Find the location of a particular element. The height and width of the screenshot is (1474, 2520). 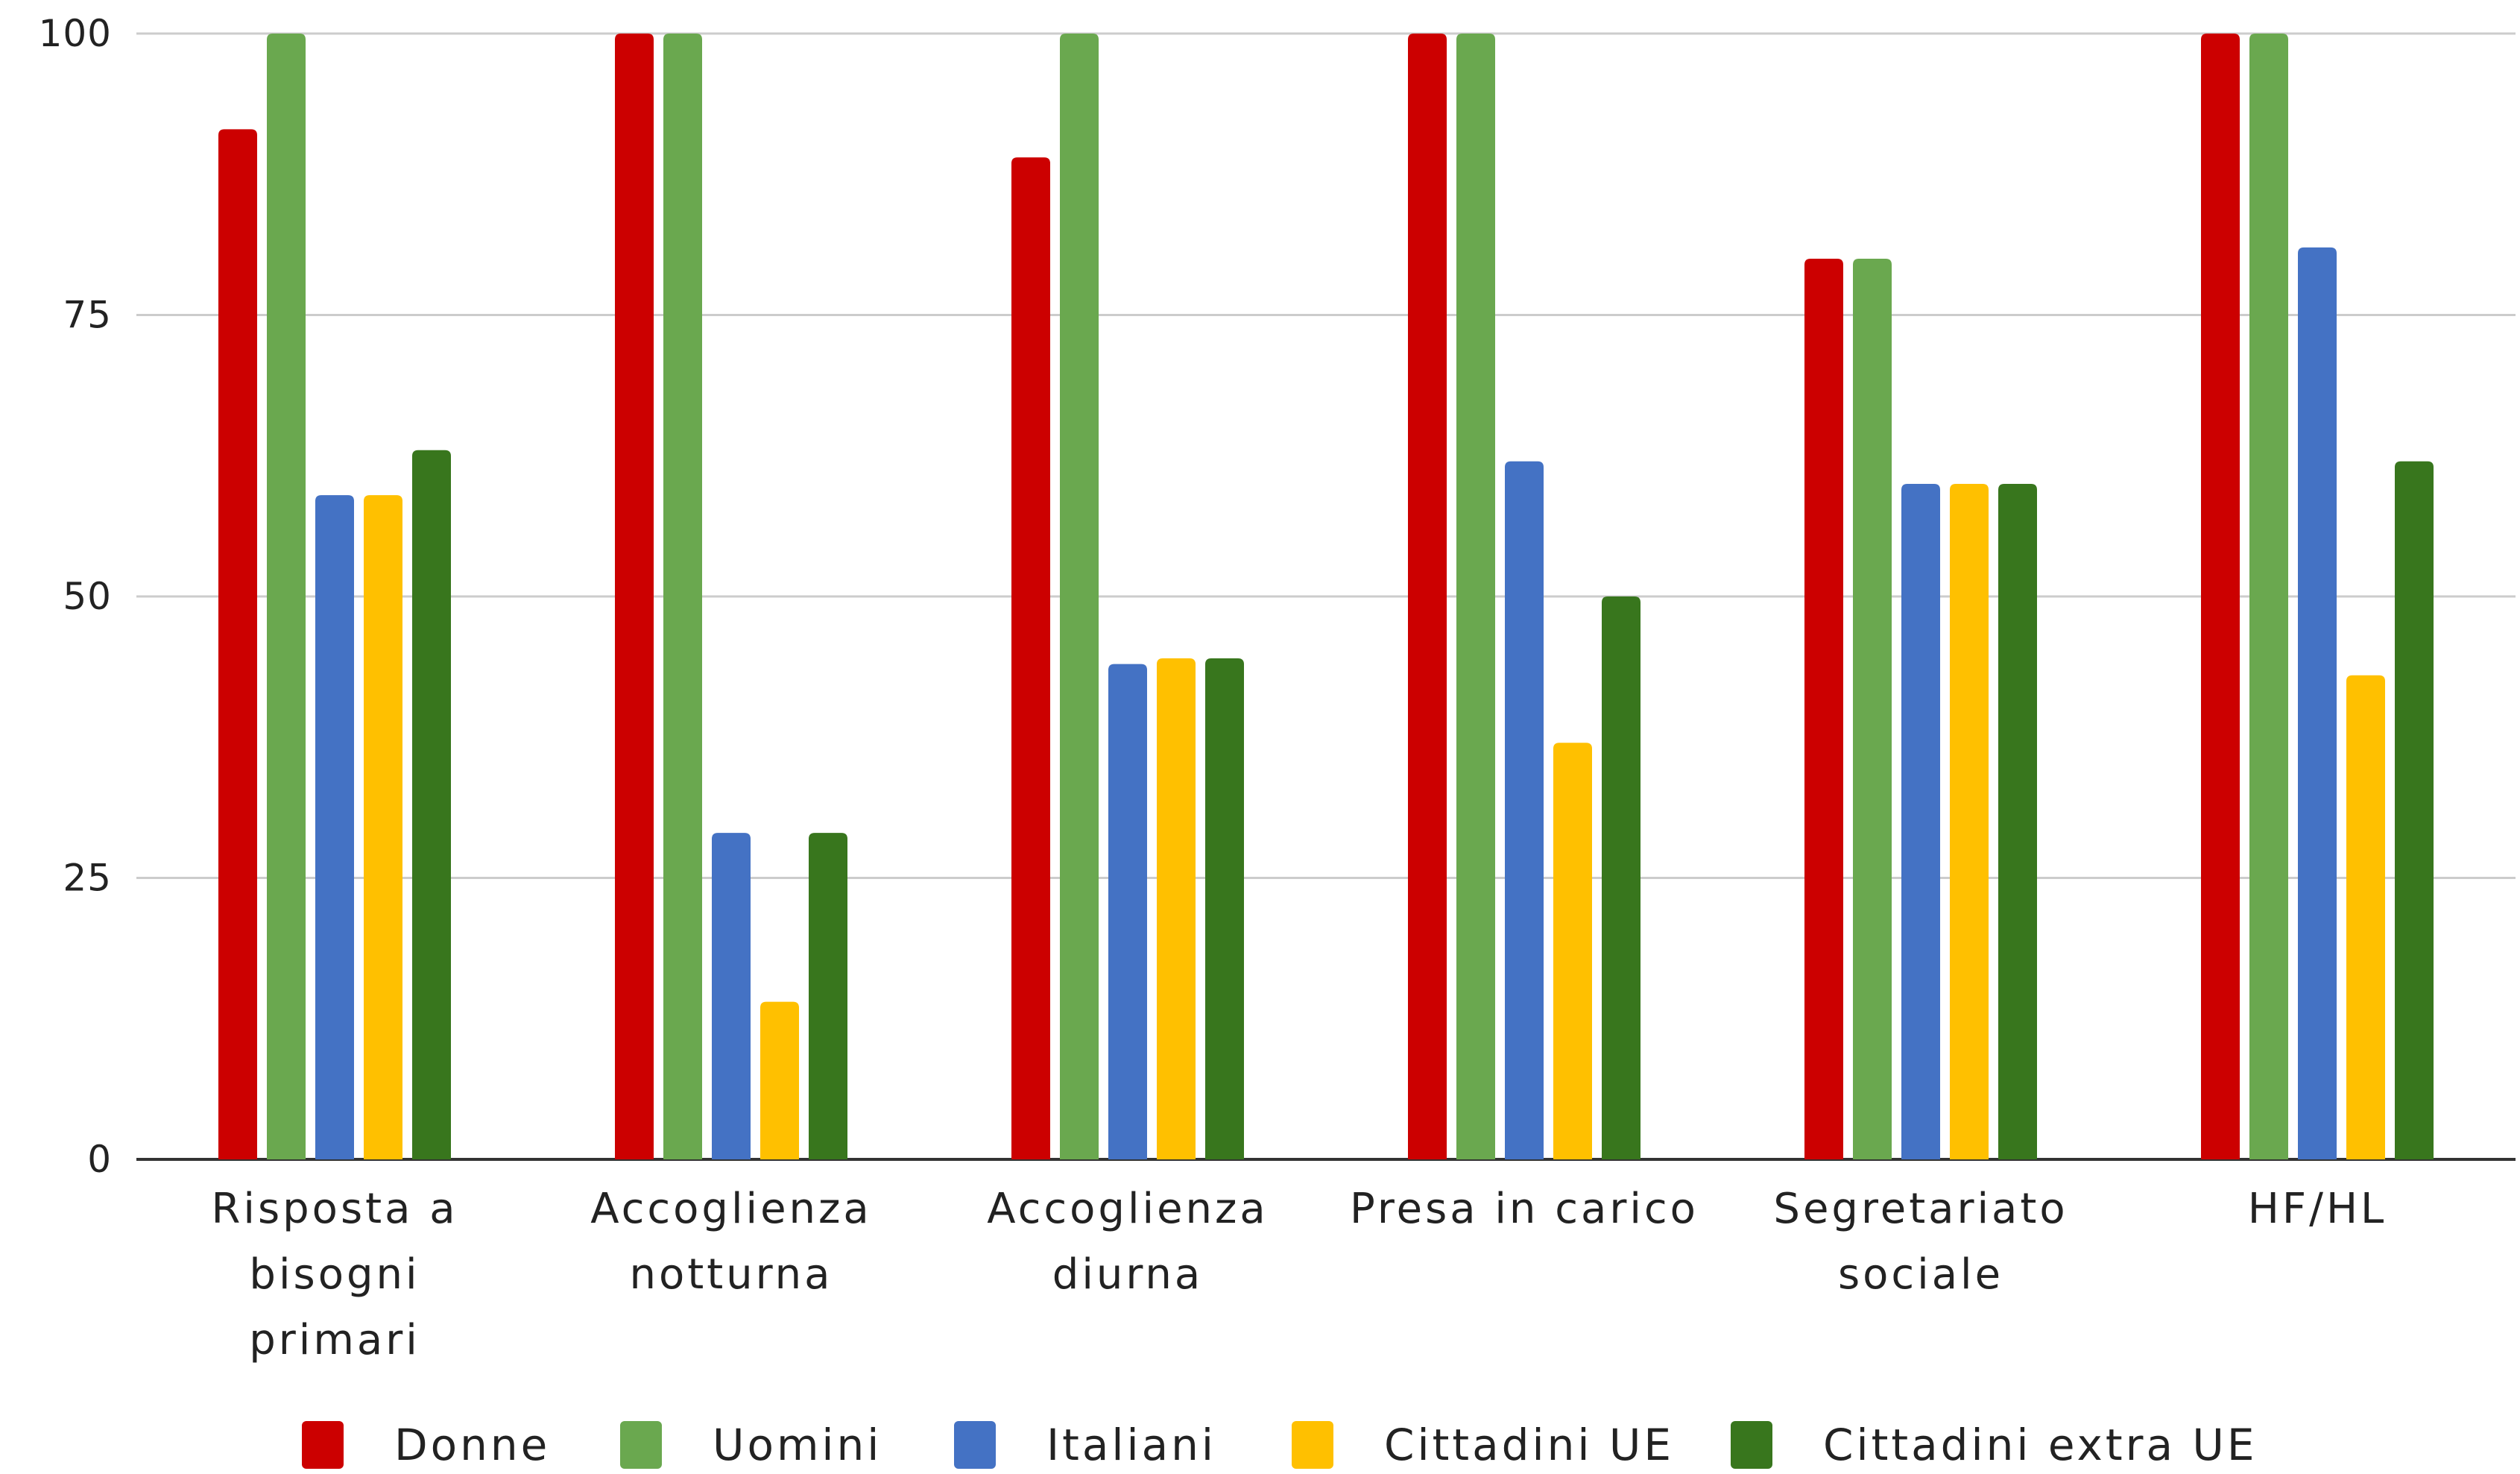

legend-item-italiani: Italiani is located at coordinates (1085, 1445).